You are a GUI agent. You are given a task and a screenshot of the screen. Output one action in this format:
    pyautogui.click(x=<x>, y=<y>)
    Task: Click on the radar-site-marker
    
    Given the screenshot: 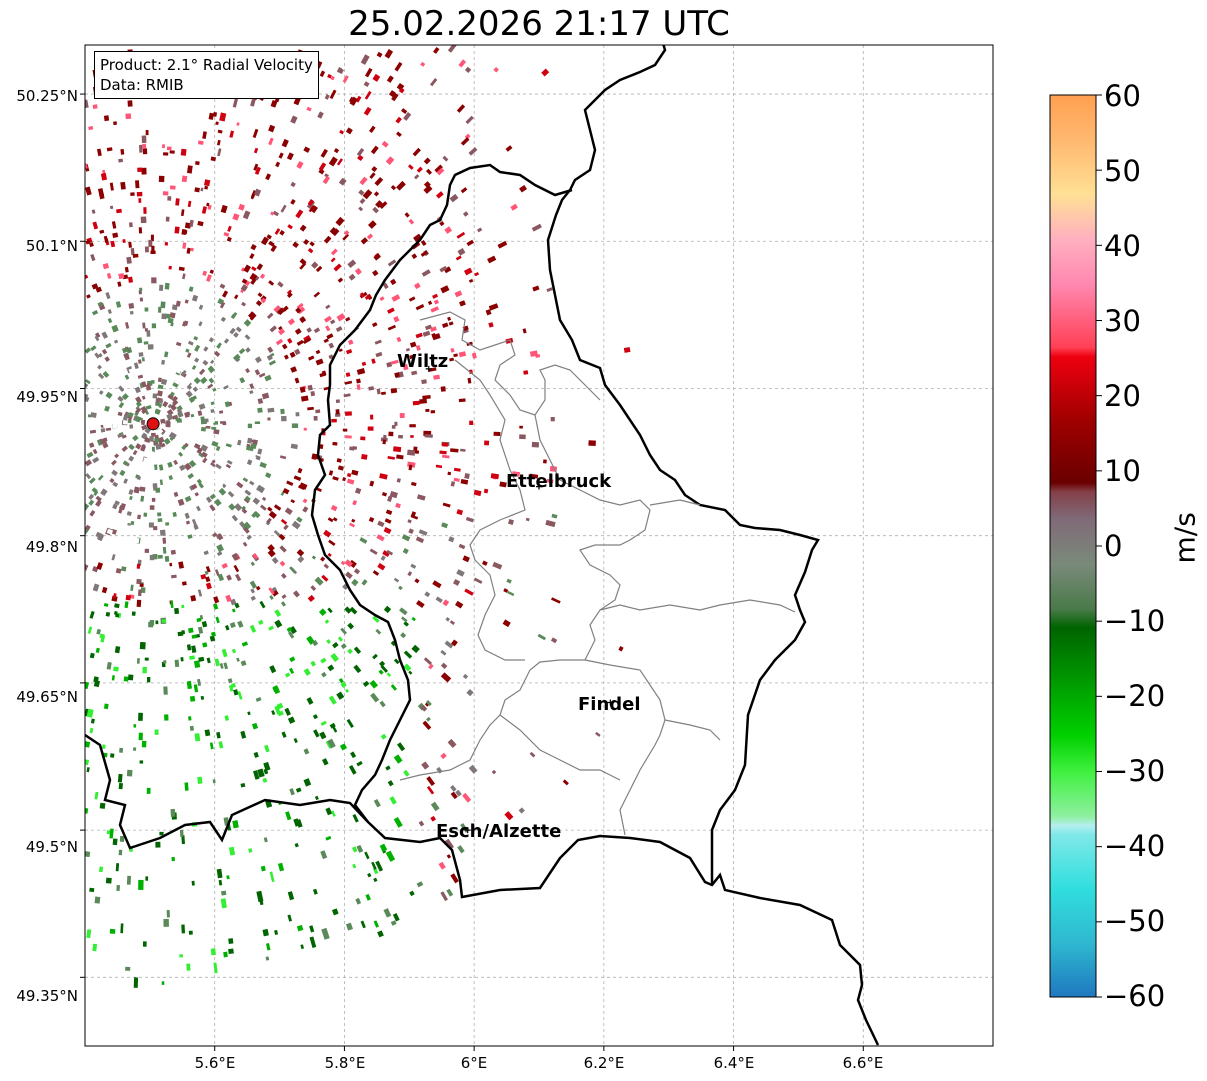 What is the action you would take?
    pyautogui.click(x=153, y=424)
    